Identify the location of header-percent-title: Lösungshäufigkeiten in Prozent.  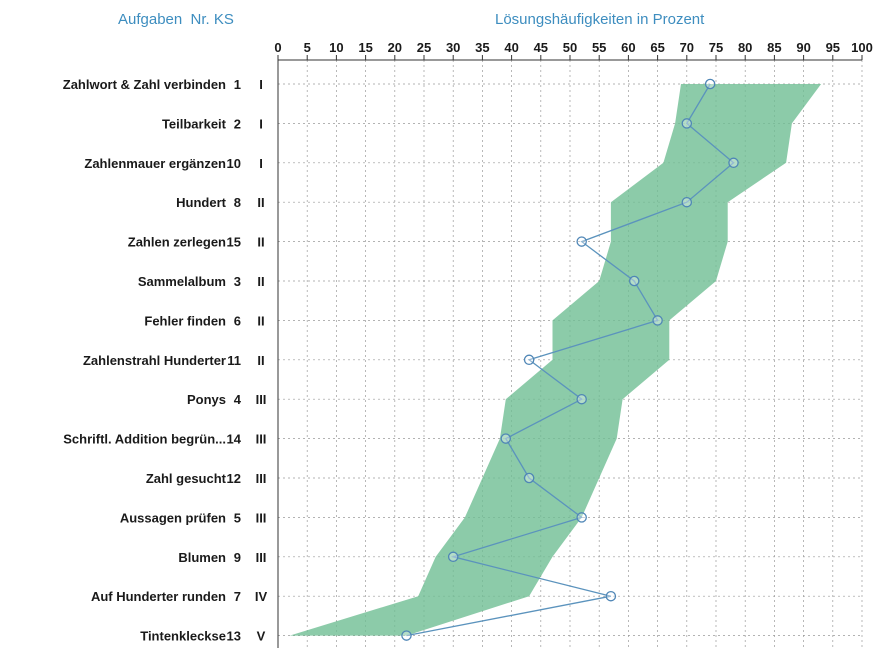
(600, 19).